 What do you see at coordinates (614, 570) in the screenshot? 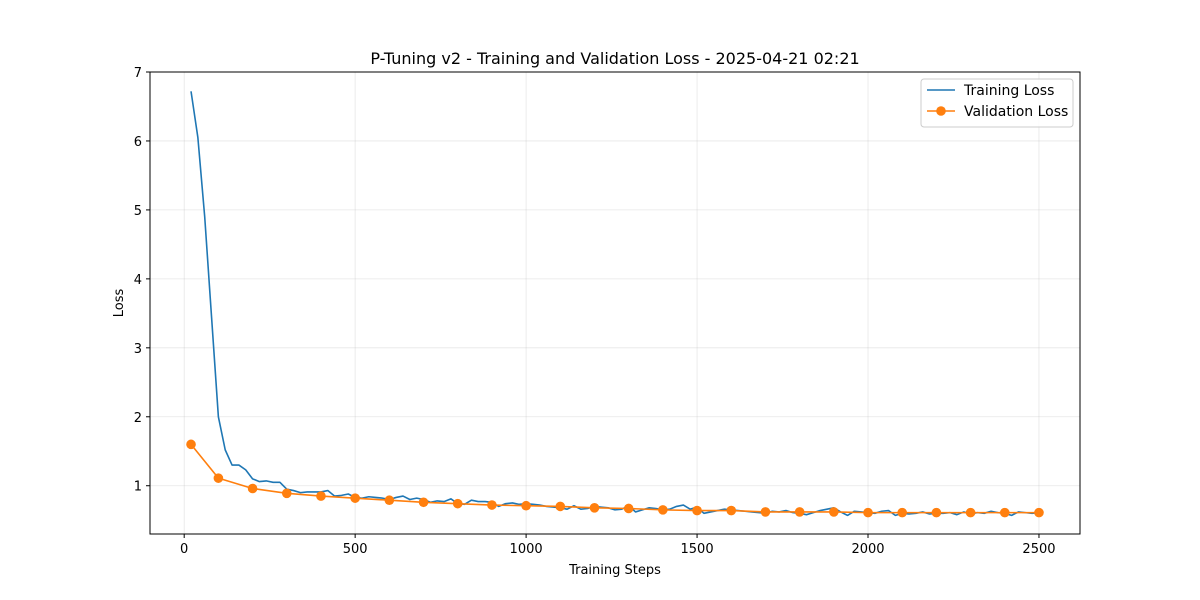
I see `x-axis-label: Training Steps` at bounding box center [614, 570].